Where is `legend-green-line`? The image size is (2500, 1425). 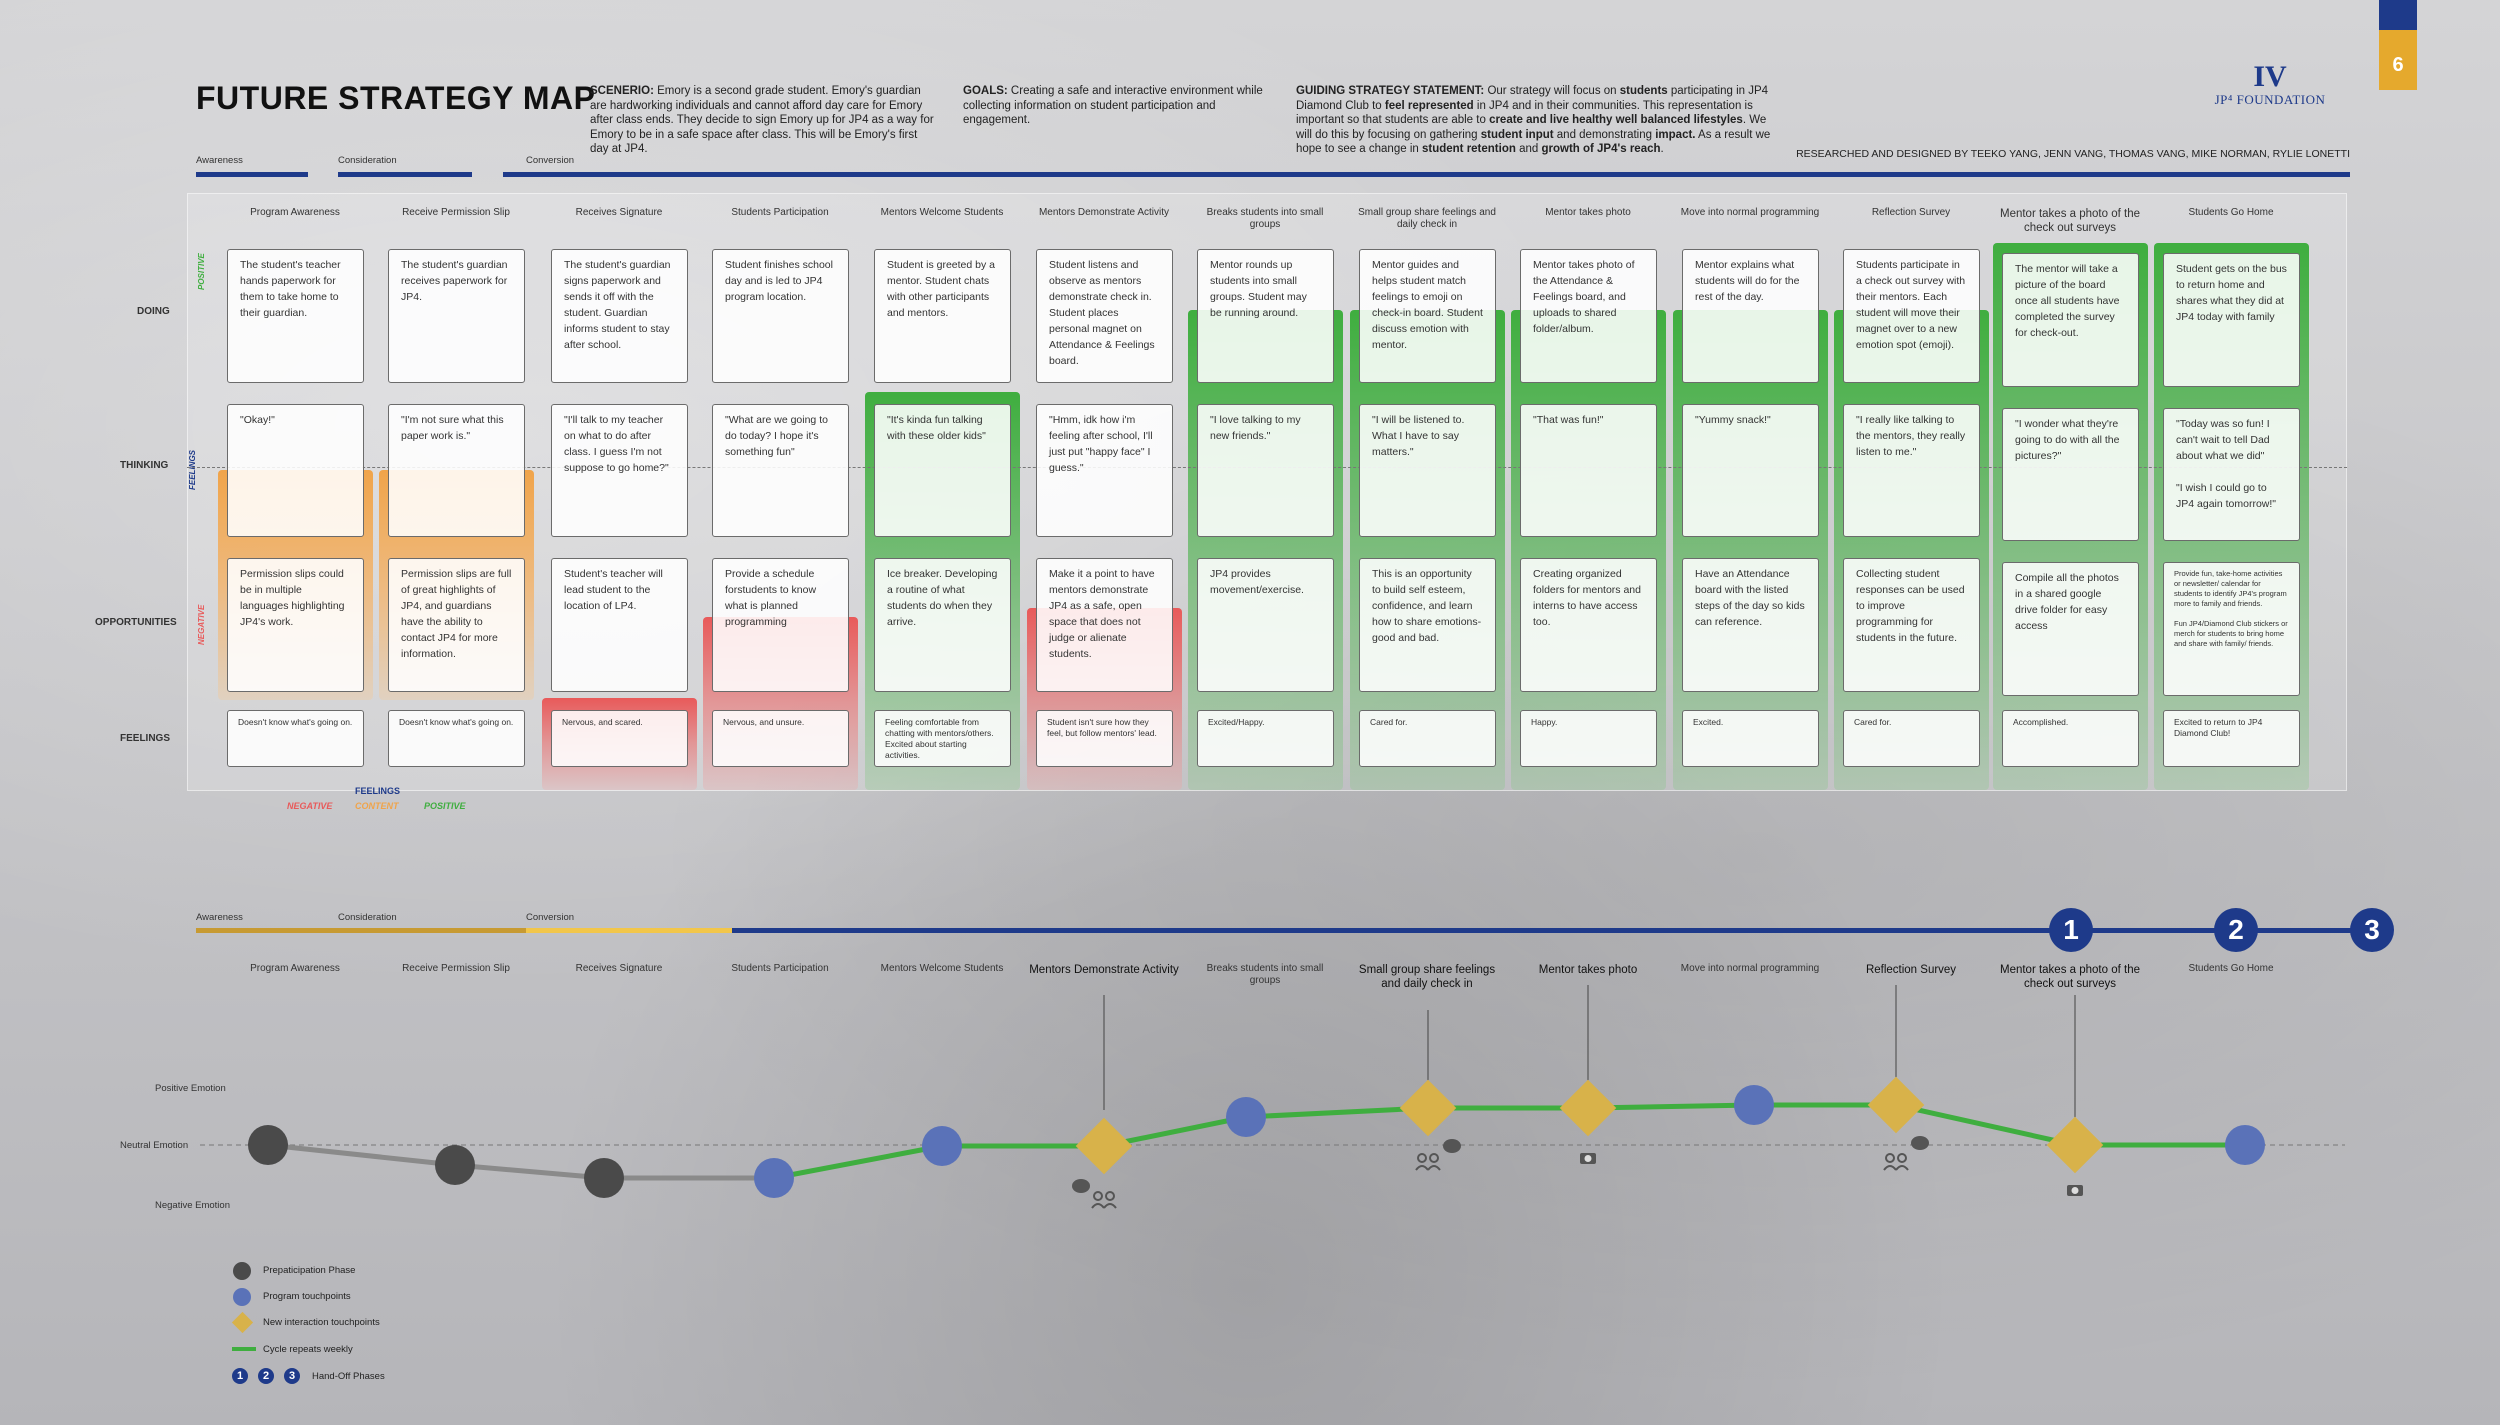
legend-green-line is located at coordinates (244, 1349).